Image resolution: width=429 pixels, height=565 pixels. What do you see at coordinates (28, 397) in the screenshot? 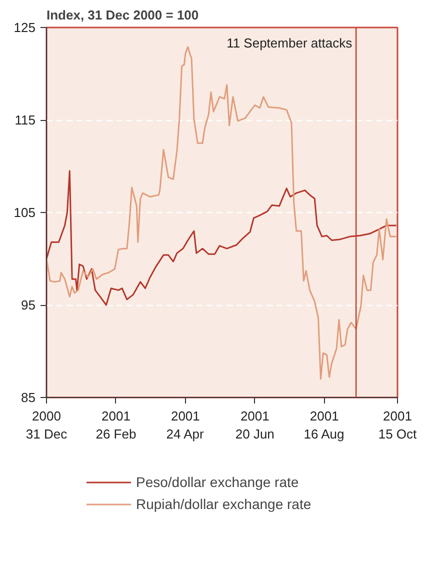
I see `y-tick-label: 85` at bounding box center [28, 397].